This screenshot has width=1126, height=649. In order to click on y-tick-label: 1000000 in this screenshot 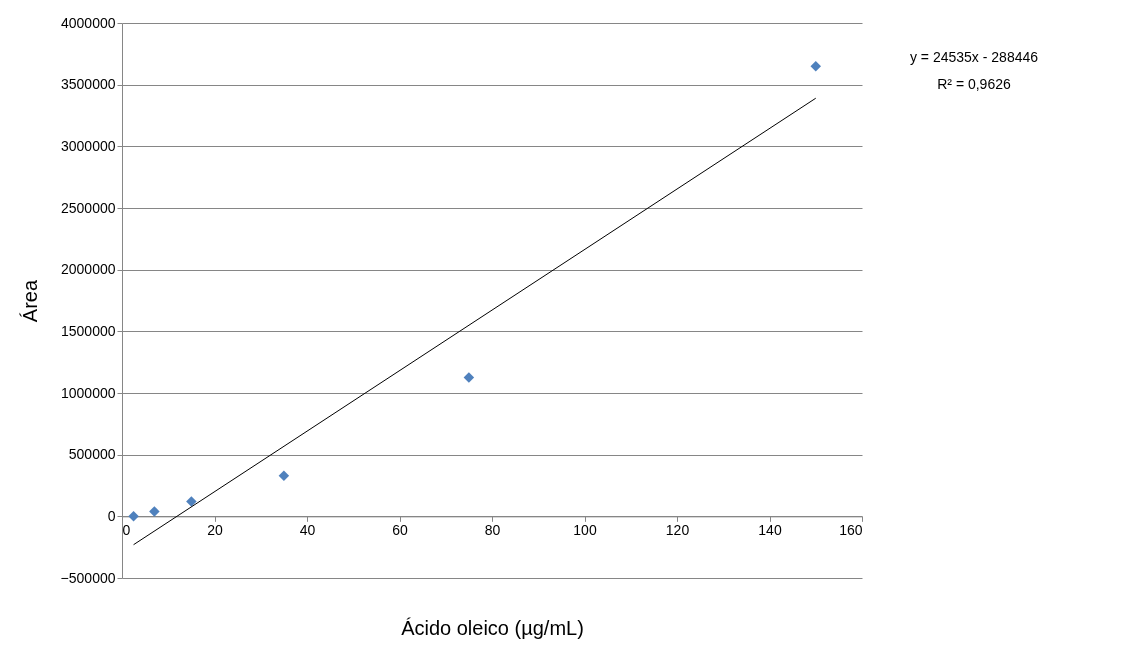, I will do `click(88, 392)`.